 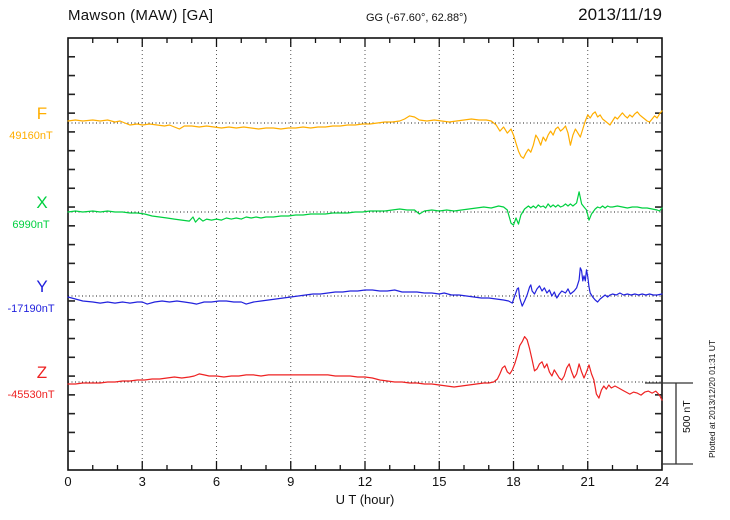 What do you see at coordinates (42, 286) in the screenshot?
I see `channel-y-label: Y` at bounding box center [42, 286].